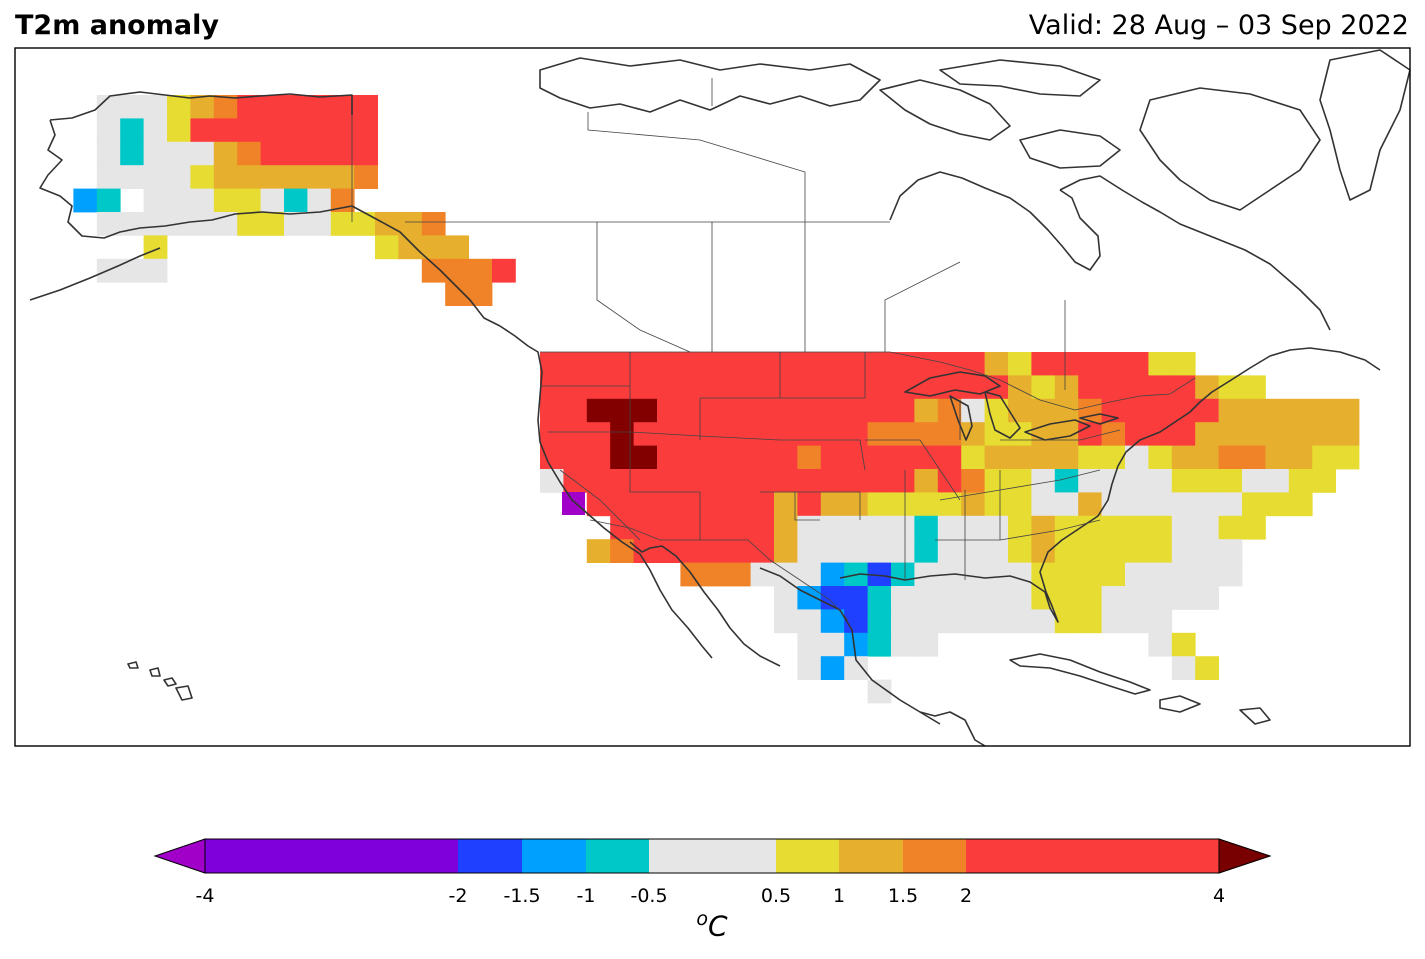  I want to click on colorbar-outline, so click(712, 856).